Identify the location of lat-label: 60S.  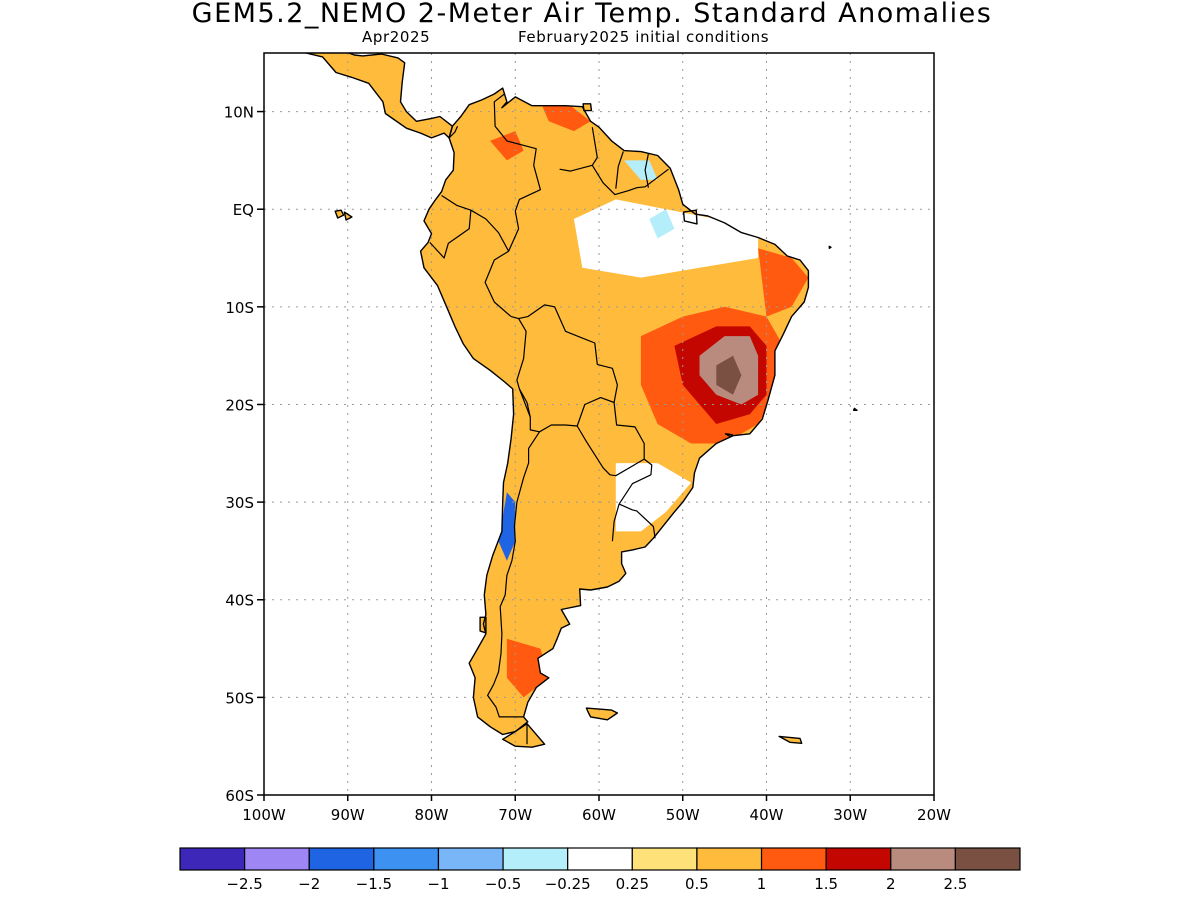
(239, 796).